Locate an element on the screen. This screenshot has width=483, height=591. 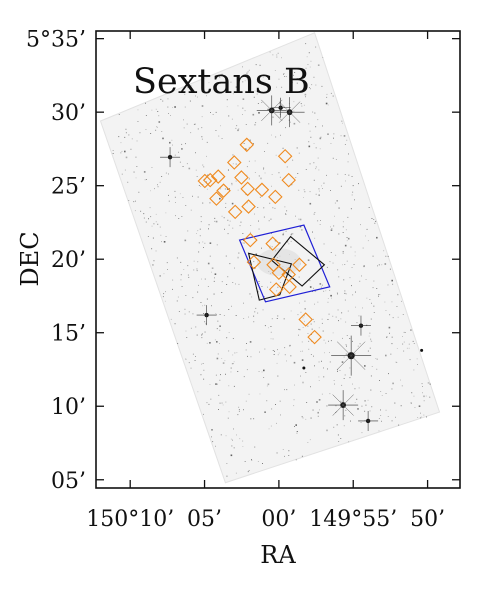
y-tick-label-0: 05’ is located at coordinates (68, 481).